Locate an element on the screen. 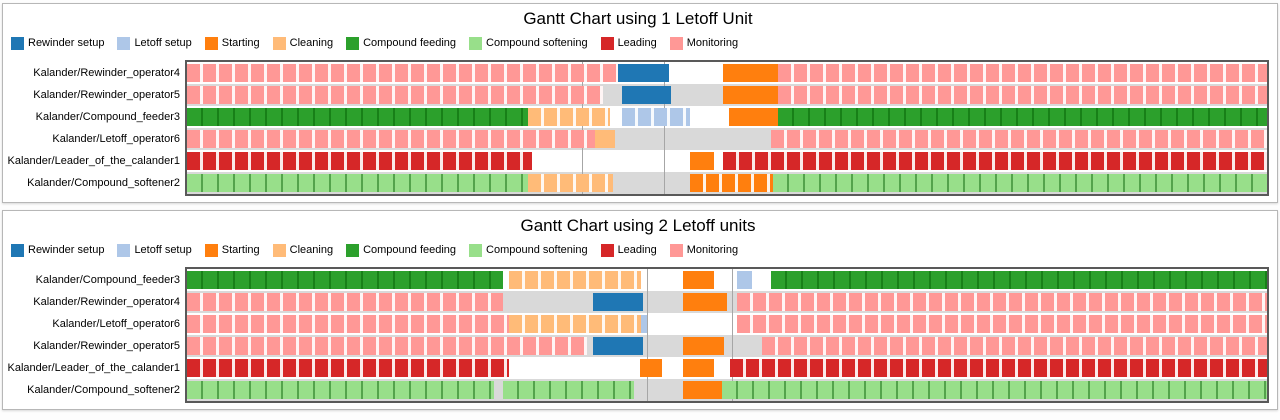  legend-item-compound-softening: Compound softening is located at coordinates (528, 250).